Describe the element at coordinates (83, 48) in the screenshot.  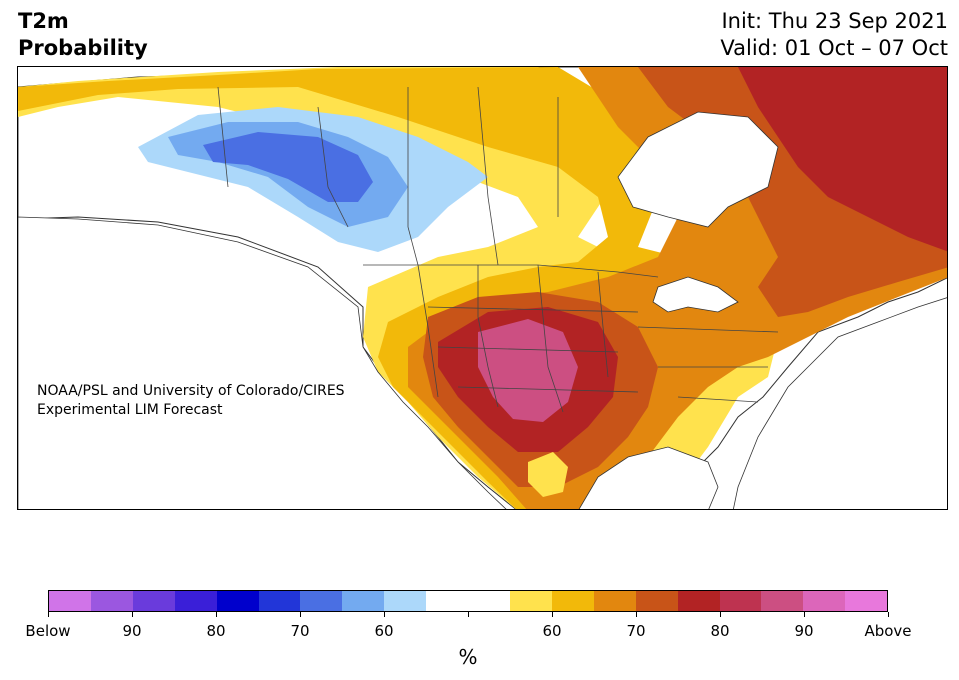
I see `title-line-2: Probability` at that location.